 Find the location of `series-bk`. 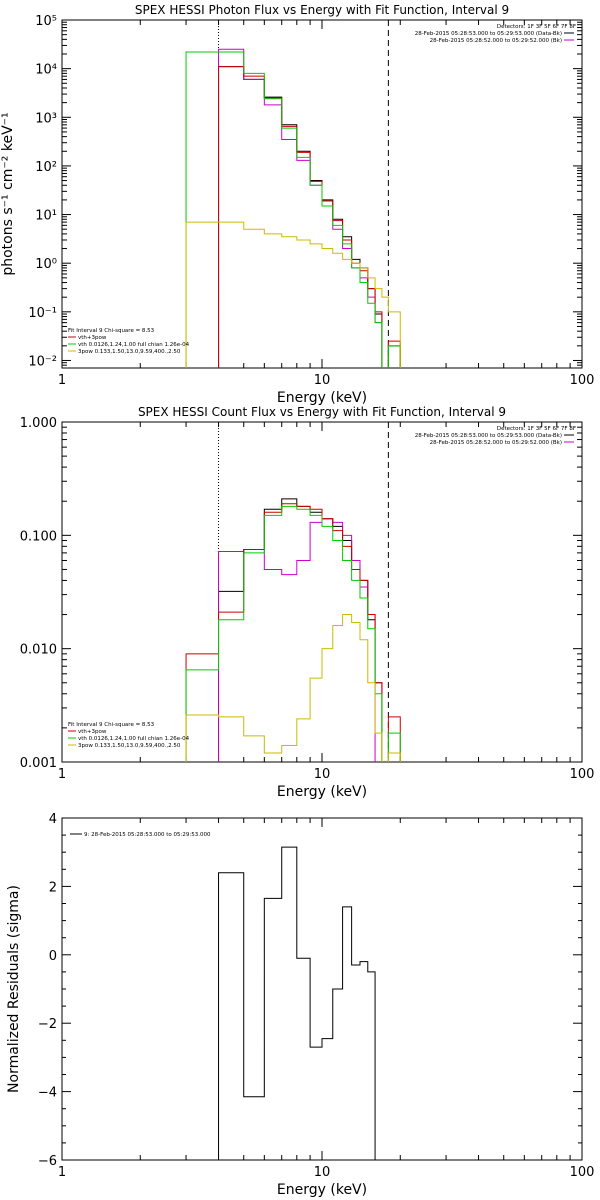

series-bk is located at coordinates (300, 208).